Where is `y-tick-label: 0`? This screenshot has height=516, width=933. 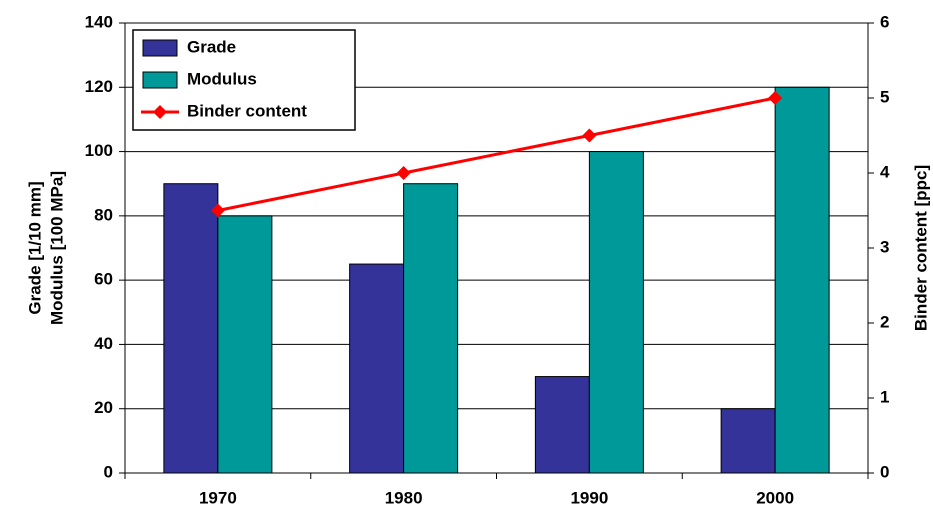 y-tick-label: 0 is located at coordinates (108, 471).